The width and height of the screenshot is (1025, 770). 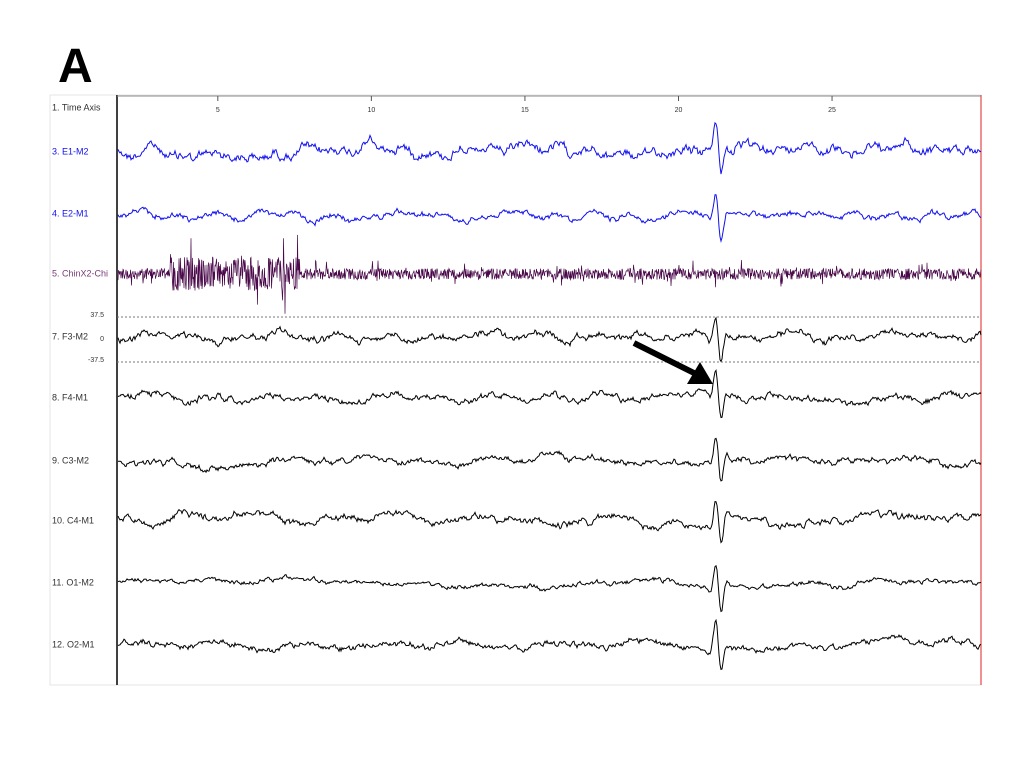 What do you see at coordinates (96, 360) in the screenshot?
I see `scale-bottom: -37.5` at bounding box center [96, 360].